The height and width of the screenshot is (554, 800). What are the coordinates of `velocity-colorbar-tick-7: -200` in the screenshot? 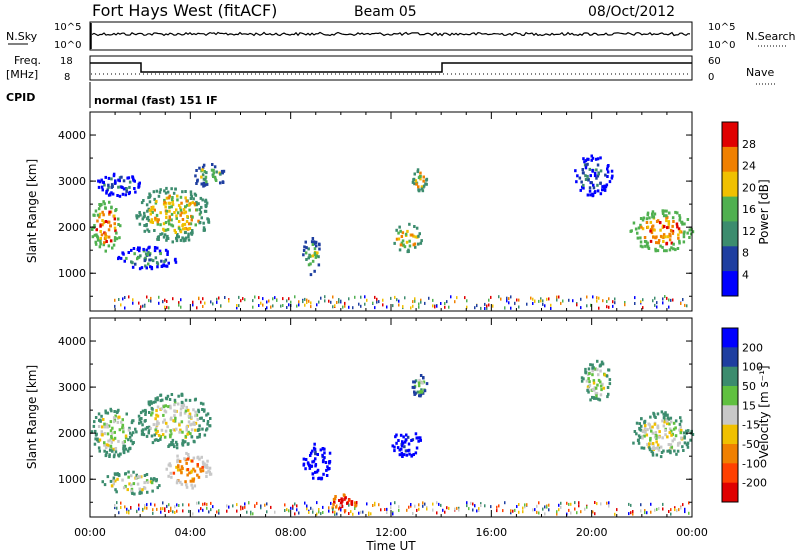 It's located at (754, 483).